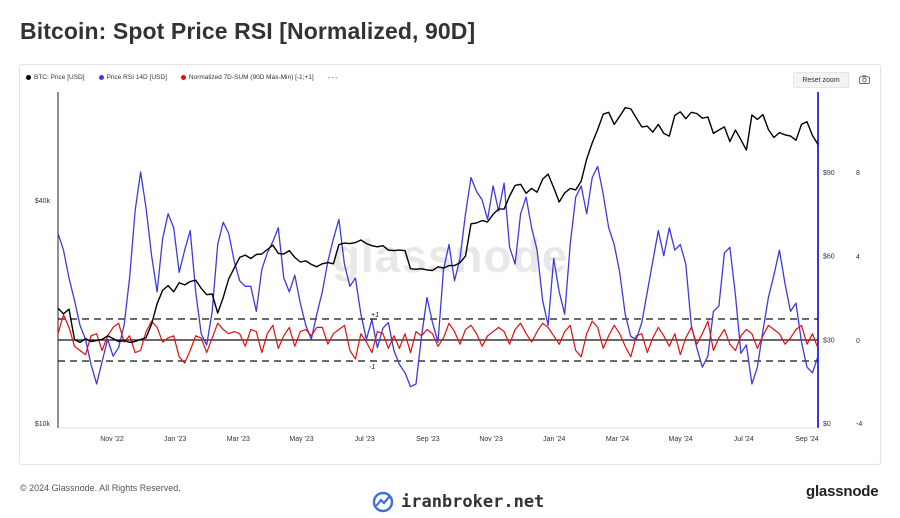 The width and height of the screenshot is (900, 518). I want to click on iranbroker-watermark: iranbroker.net, so click(458, 502).